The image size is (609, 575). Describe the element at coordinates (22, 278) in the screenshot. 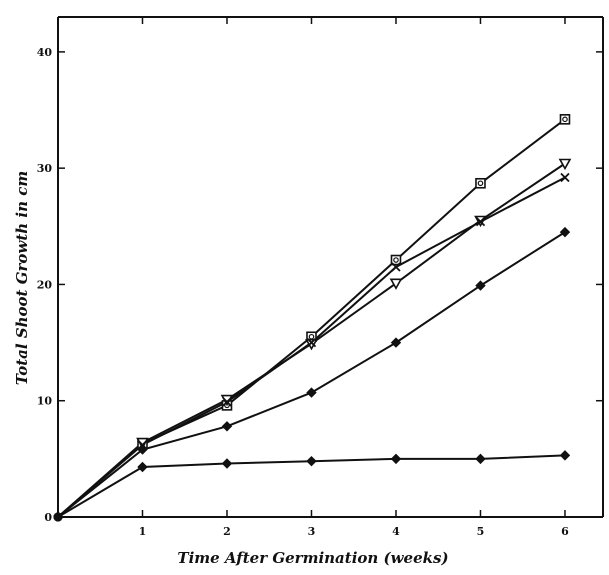

I see `y-axis-title: Total Shoot Growth in cm` at that location.